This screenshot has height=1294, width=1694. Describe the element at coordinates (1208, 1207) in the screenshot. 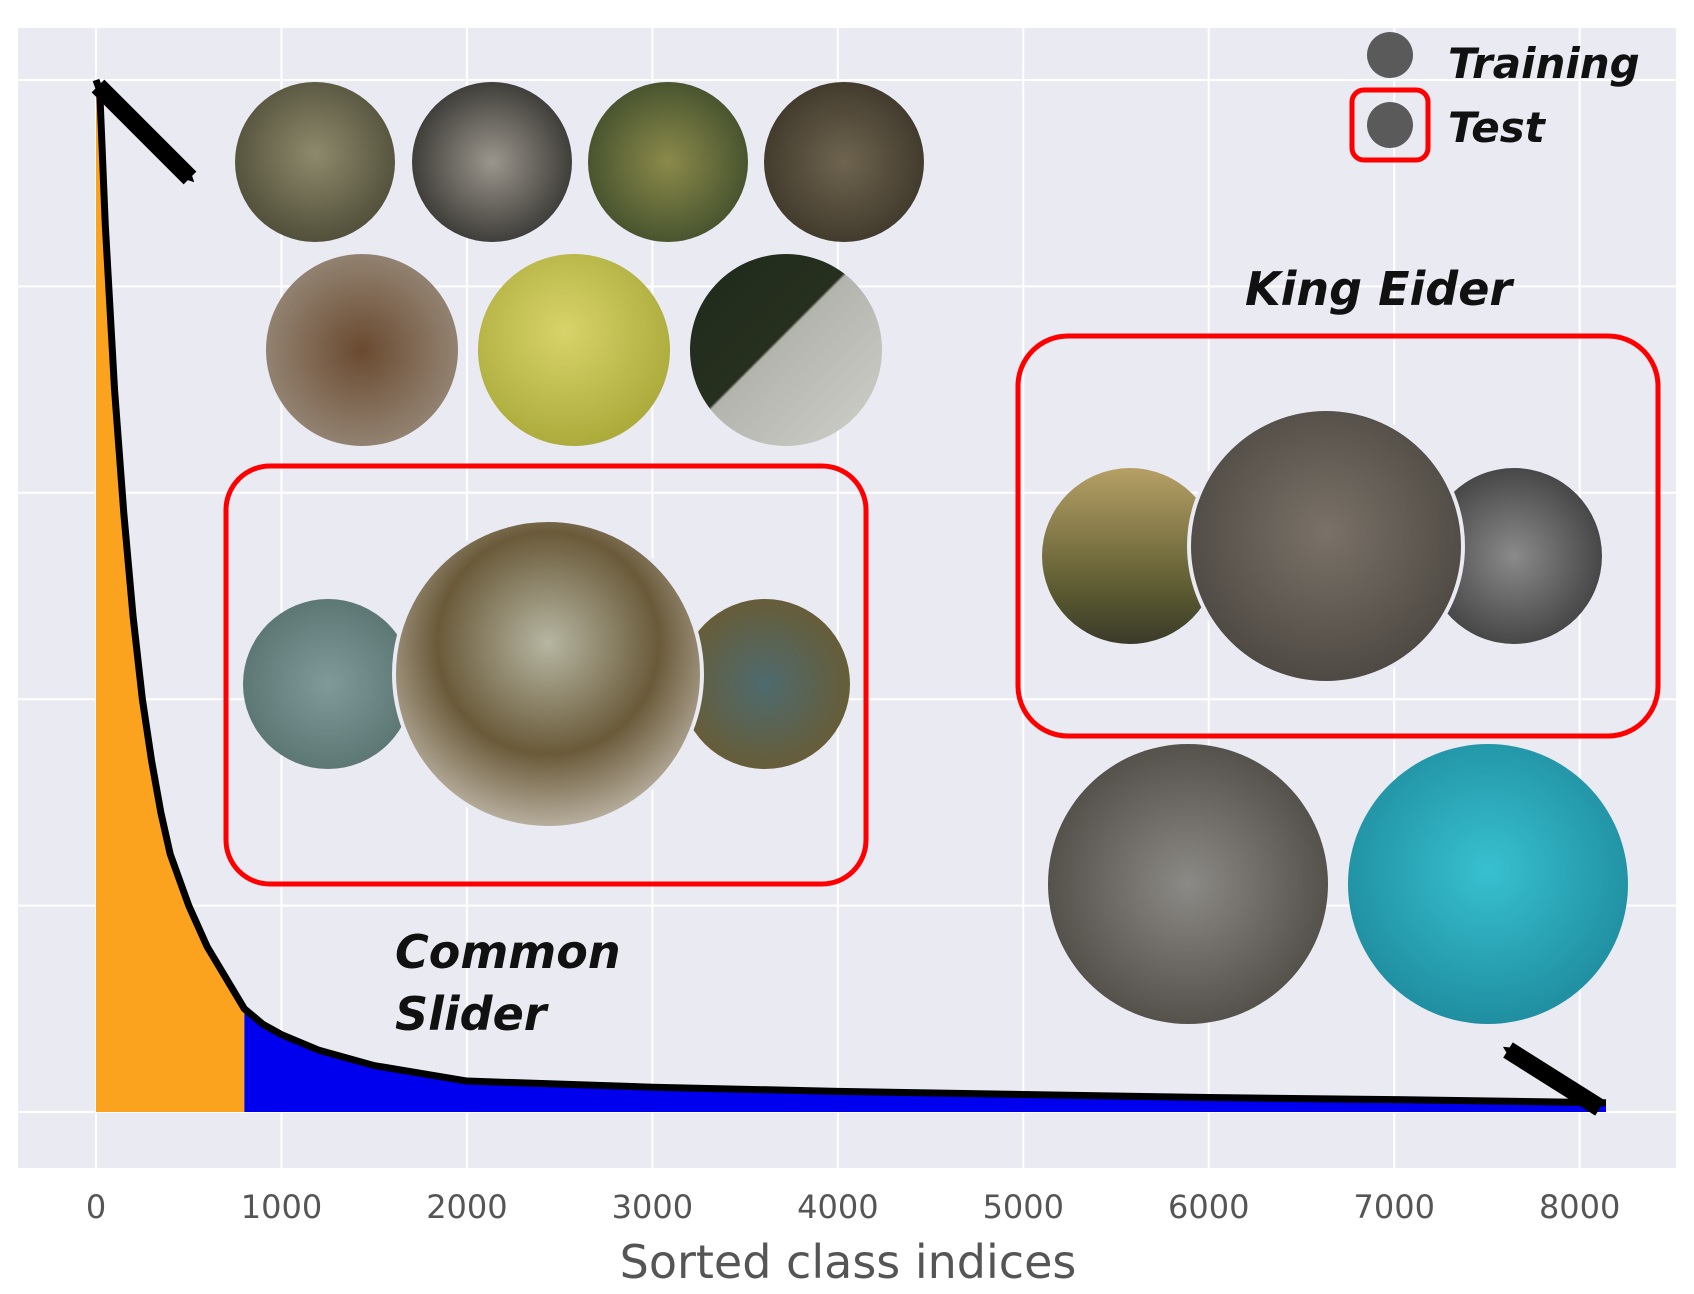

I see `x-tick-label-6: 6000` at that location.